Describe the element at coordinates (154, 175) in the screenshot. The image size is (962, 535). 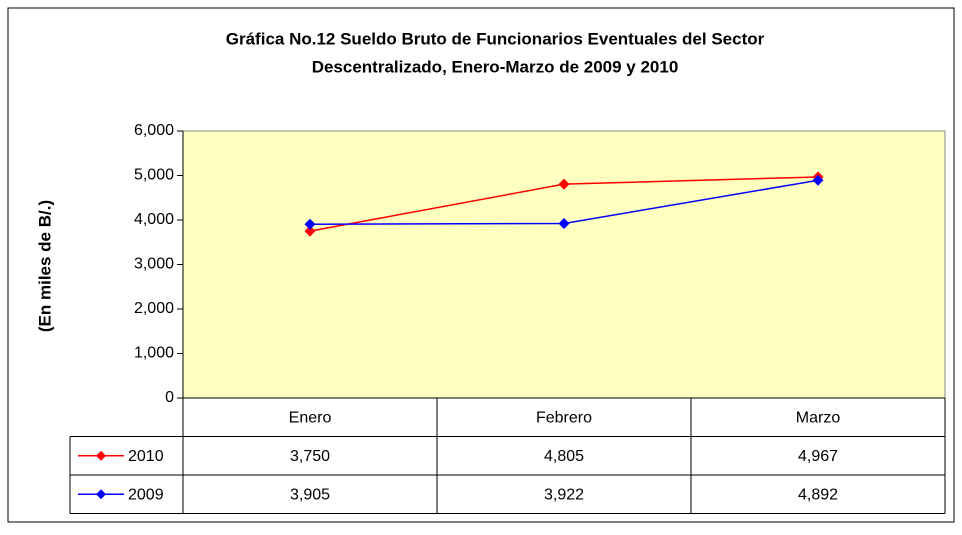
I see `y-tick-label: 5,000` at that location.